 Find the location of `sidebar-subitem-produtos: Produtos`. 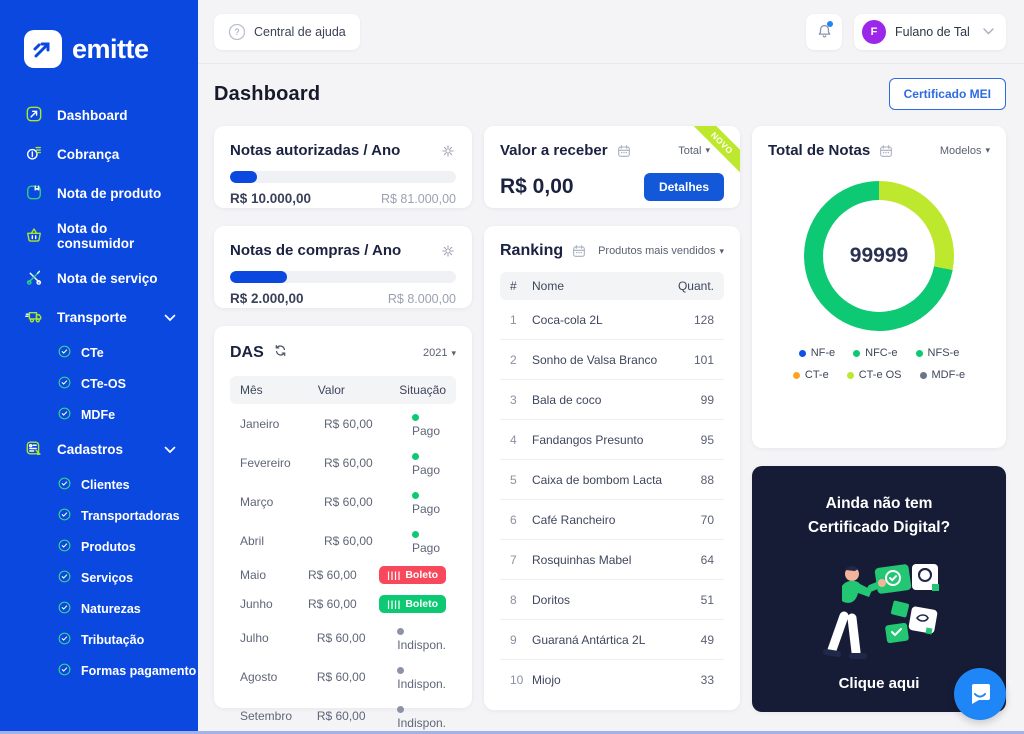

sidebar-subitem-produtos: Produtos is located at coordinates (99, 546).